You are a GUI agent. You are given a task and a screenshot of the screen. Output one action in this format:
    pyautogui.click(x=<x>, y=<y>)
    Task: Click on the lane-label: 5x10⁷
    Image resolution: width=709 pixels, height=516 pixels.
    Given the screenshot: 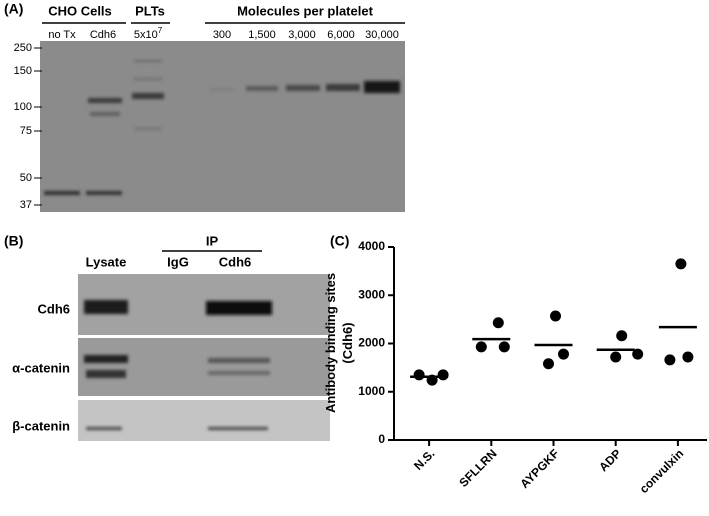 What is the action you would take?
    pyautogui.click(x=148, y=33)
    